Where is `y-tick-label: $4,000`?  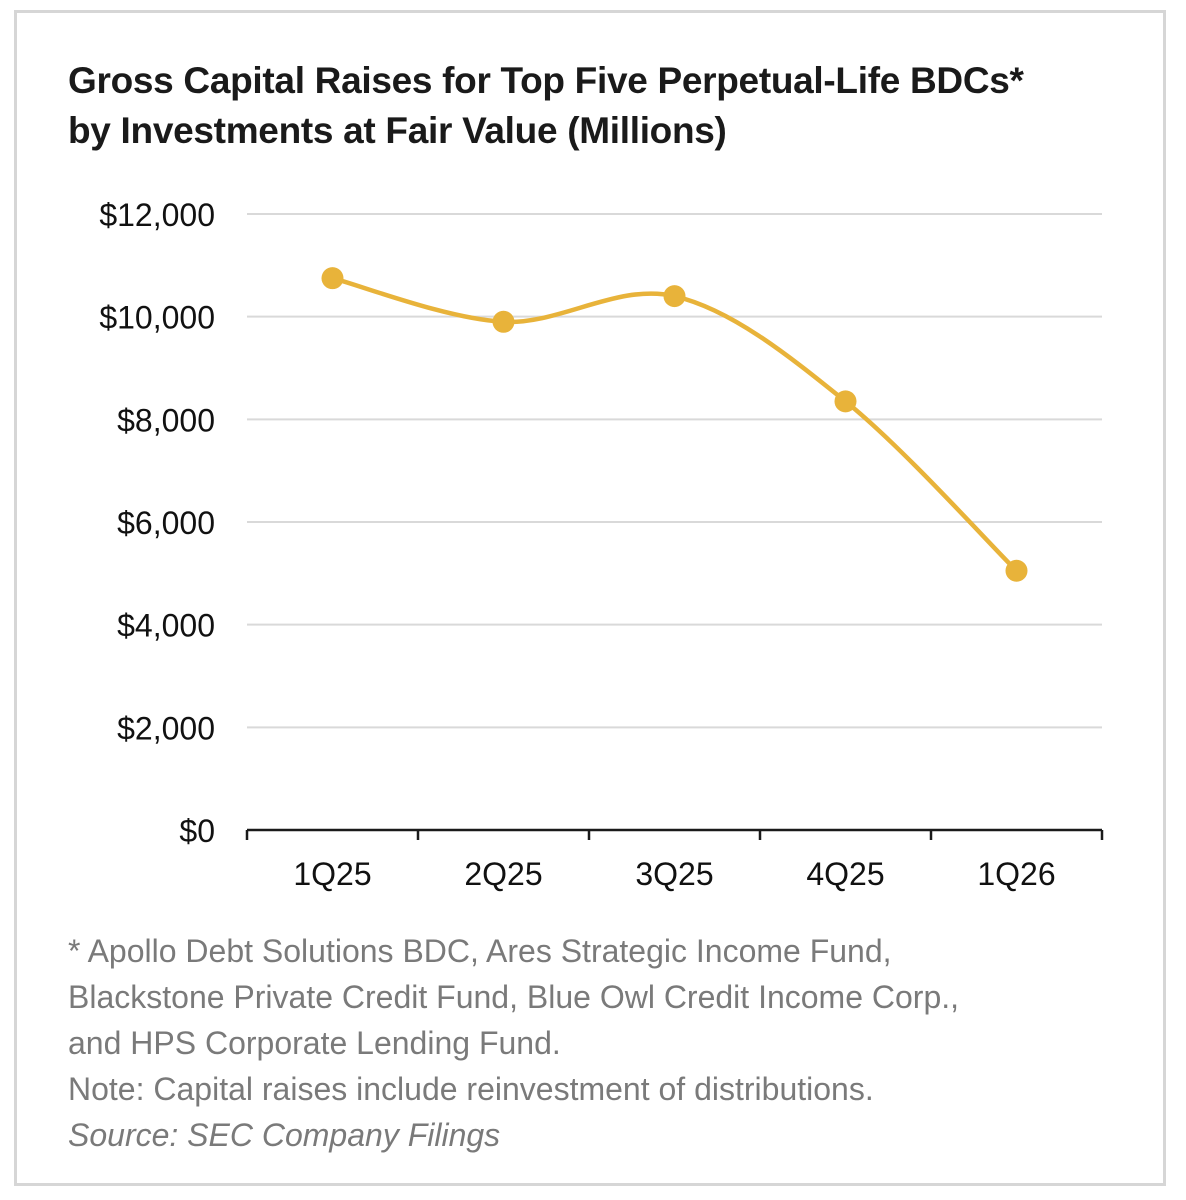 y-tick-label: $4,000 is located at coordinates (166, 626).